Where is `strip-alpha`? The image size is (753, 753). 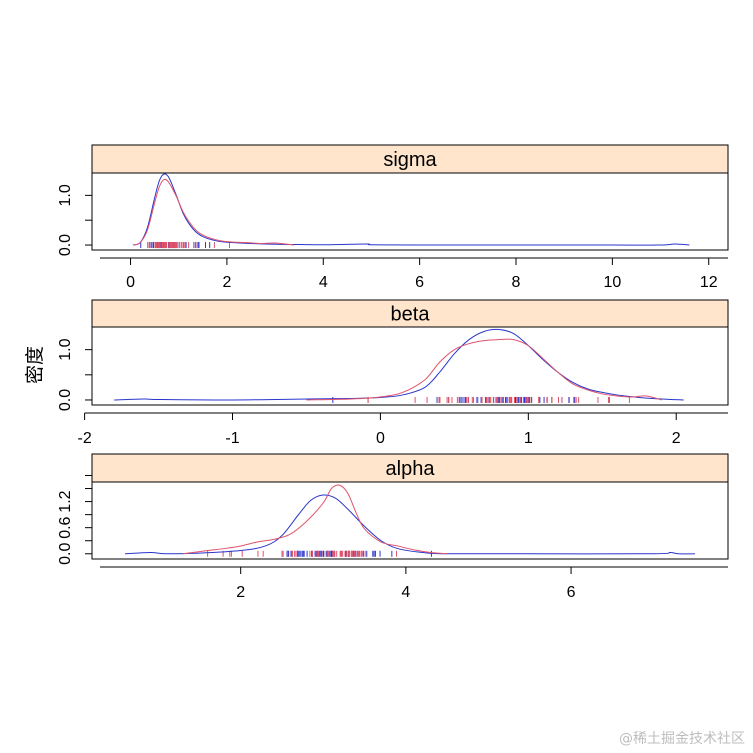
strip-alpha is located at coordinates (410, 468).